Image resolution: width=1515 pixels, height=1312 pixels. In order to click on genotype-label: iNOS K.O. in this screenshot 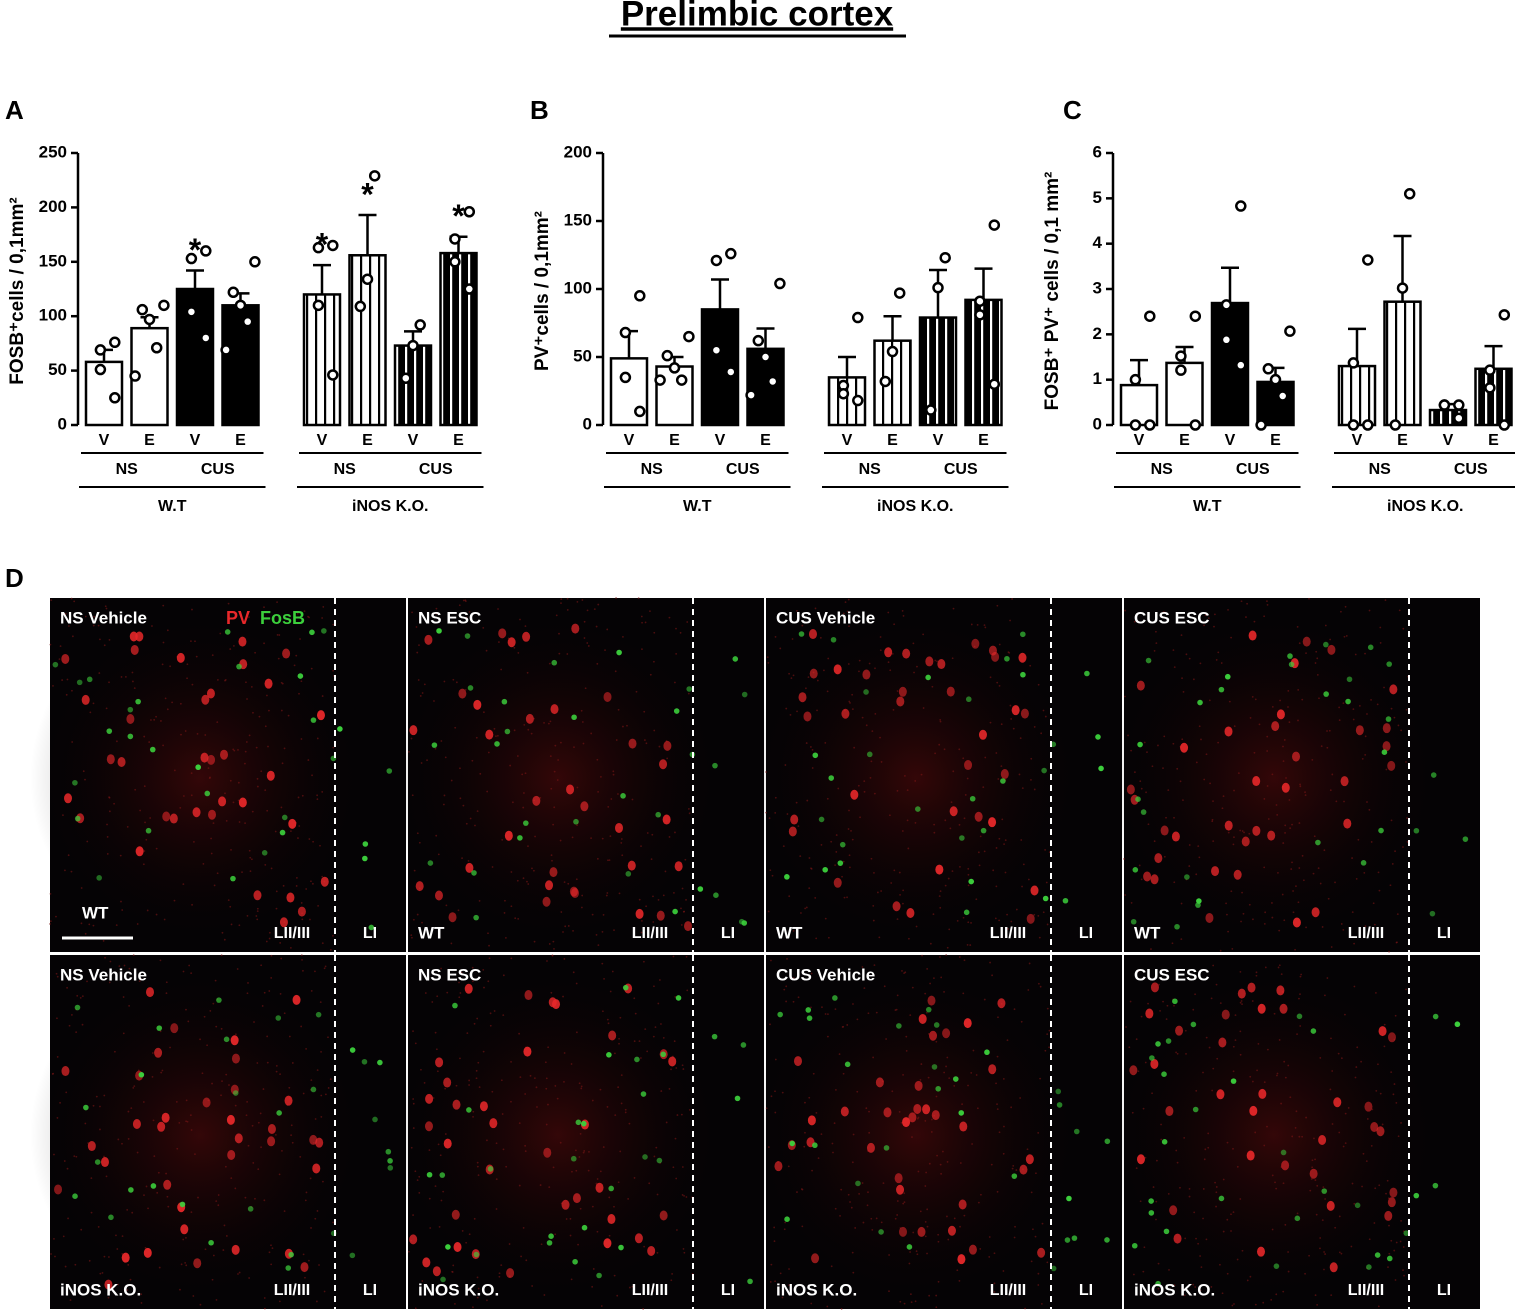, I will do `click(1174, 1289)`.